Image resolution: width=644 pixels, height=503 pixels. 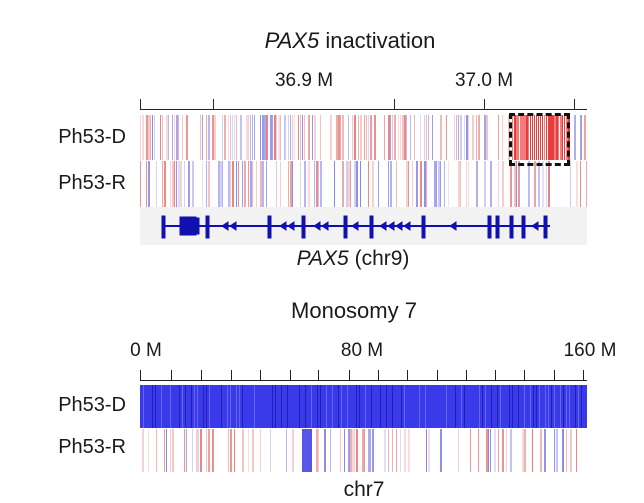 I want to click on top-tick-label-1: 36.9 M, so click(x=304, y=80).